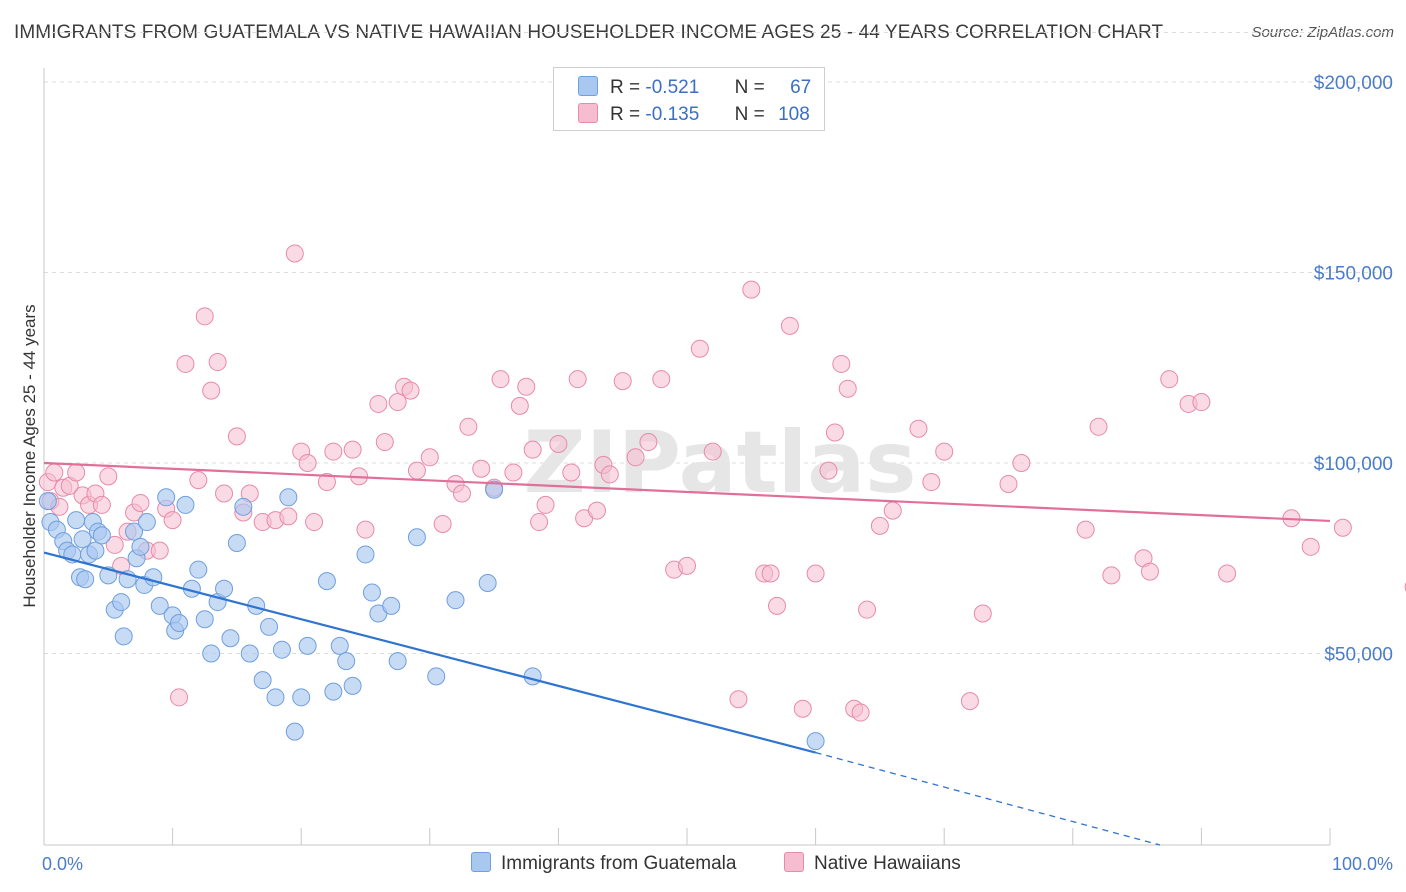  Describe the element at coordinates (988, 798) in the screenshot. I see `guatemala-trend-extension` at that location.